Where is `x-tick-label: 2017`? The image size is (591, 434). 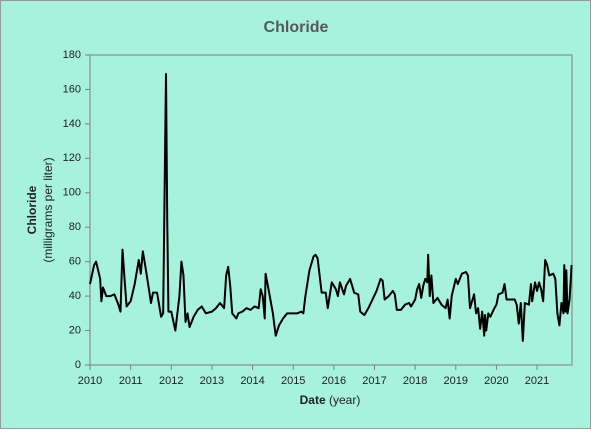 x-tick-label: 2017 is located at coordinates (374, 381).